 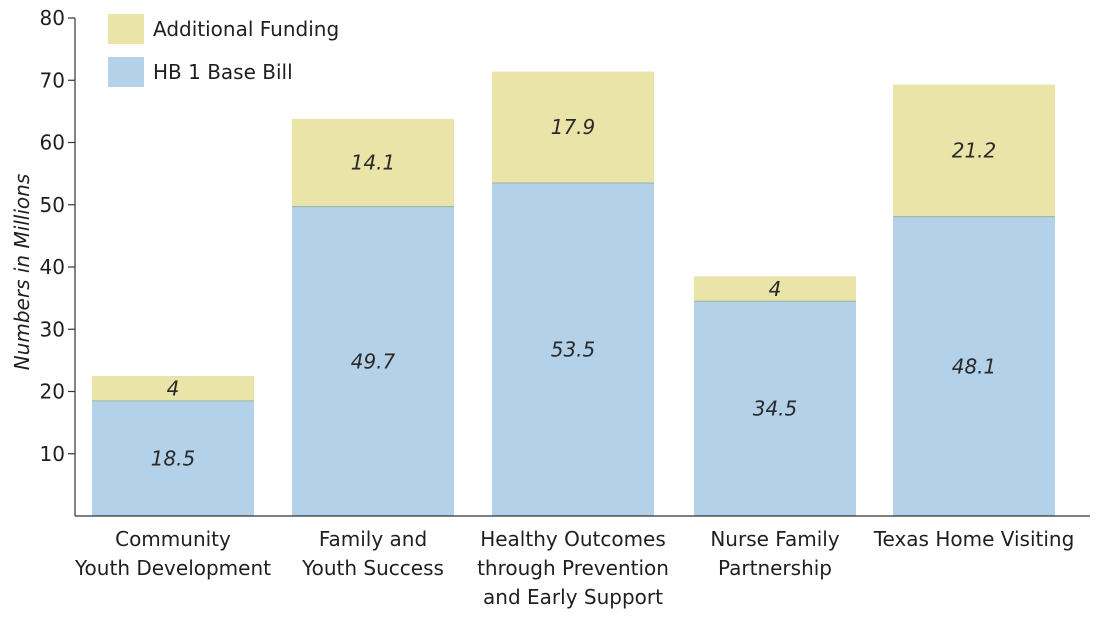 What do you see at coordinates (223, 50) in the screenshot?
I see `legend: Additional Funding HB 1 Base Bill` at bounding box center [223, 50].